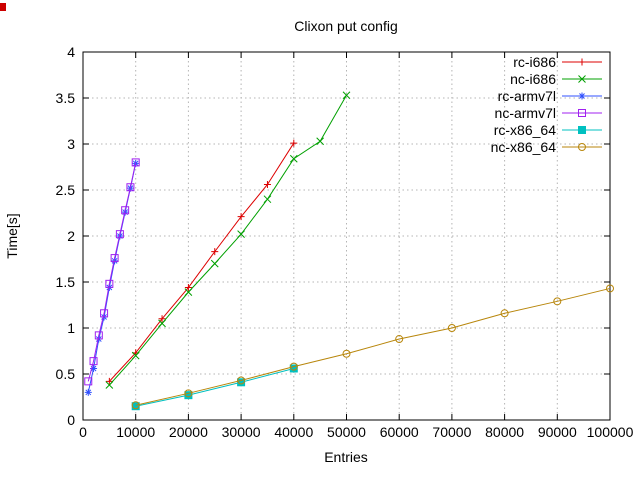 This screenshot has width=640, height=480. What do you see at coordinates (557, 432) in the screenshot?
I see `x-tick-label: 90000` at bounding box center [557, 432].